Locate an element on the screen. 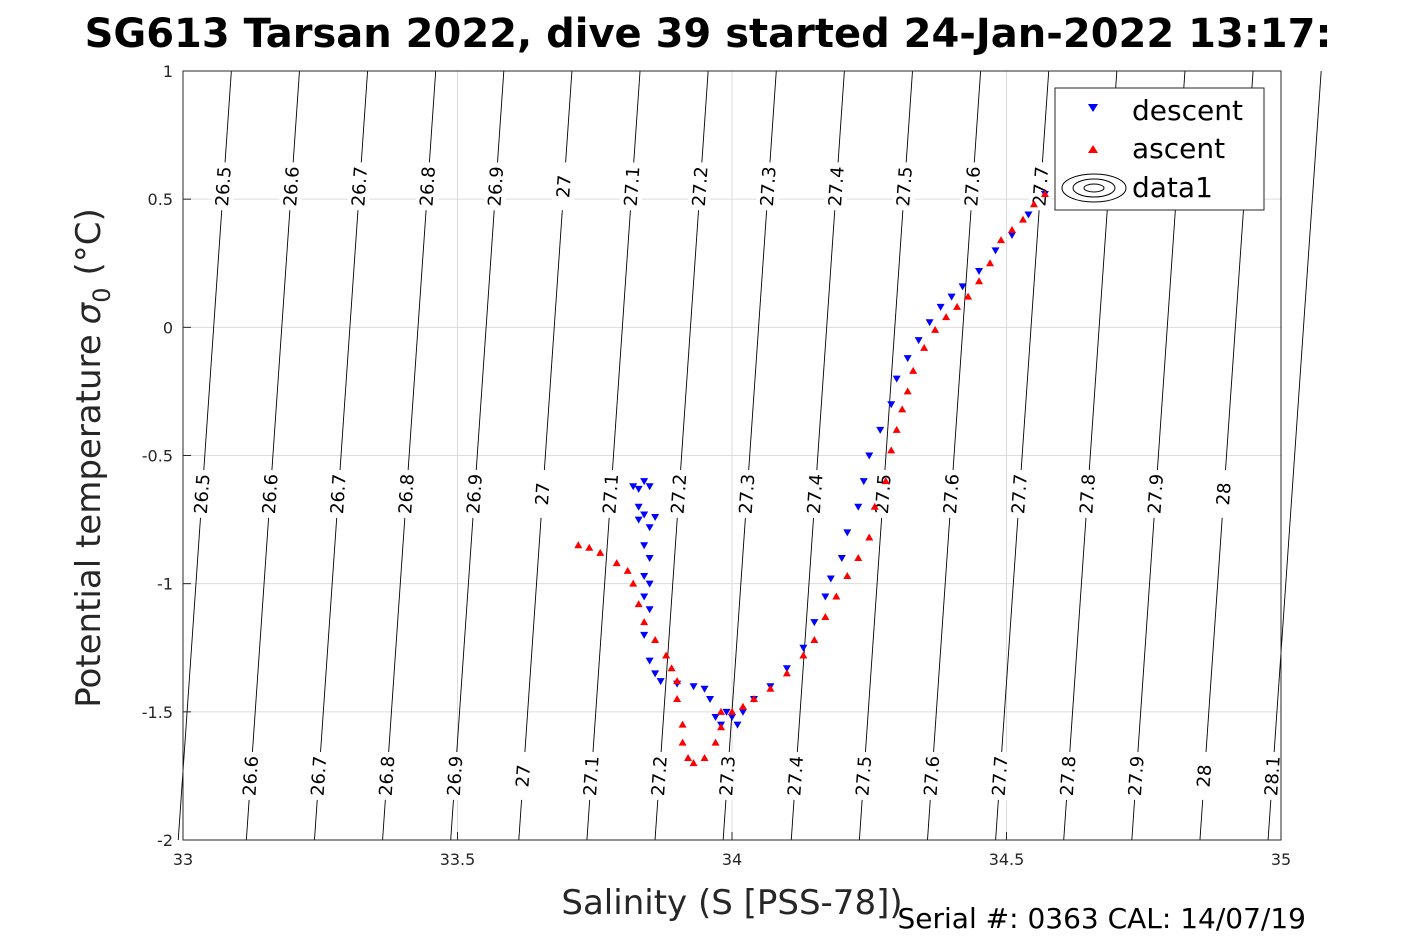  isopycnal-label: 28.1 is located at coordinates (1273, 775).